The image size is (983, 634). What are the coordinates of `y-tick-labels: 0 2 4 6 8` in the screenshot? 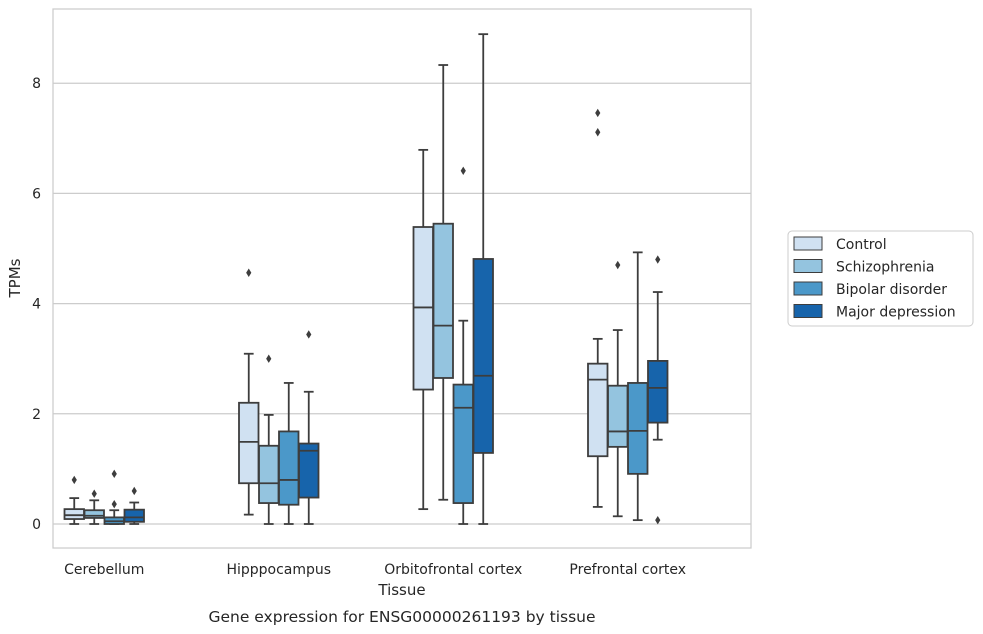 It's located at (36, 304).